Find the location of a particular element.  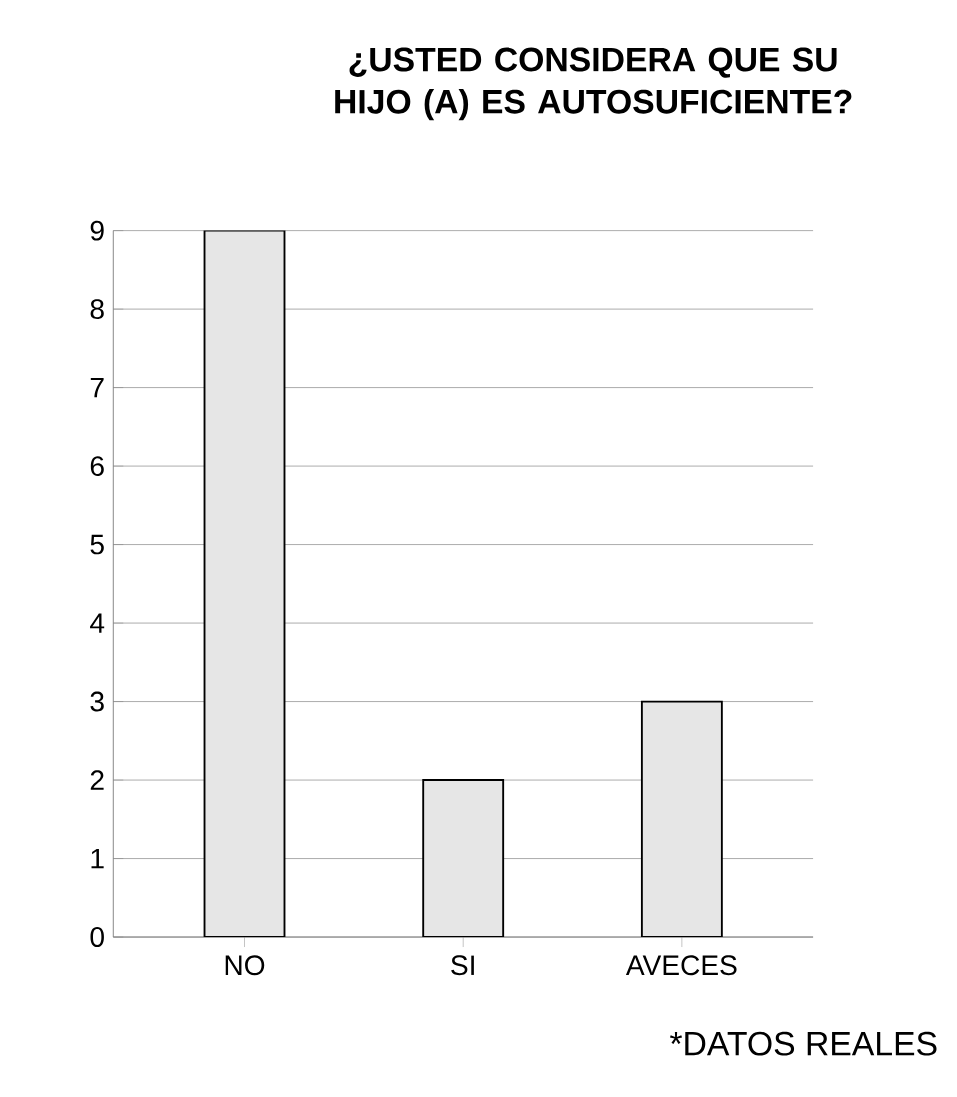

x-tick-label: NO is located at coordinates (245, 965).